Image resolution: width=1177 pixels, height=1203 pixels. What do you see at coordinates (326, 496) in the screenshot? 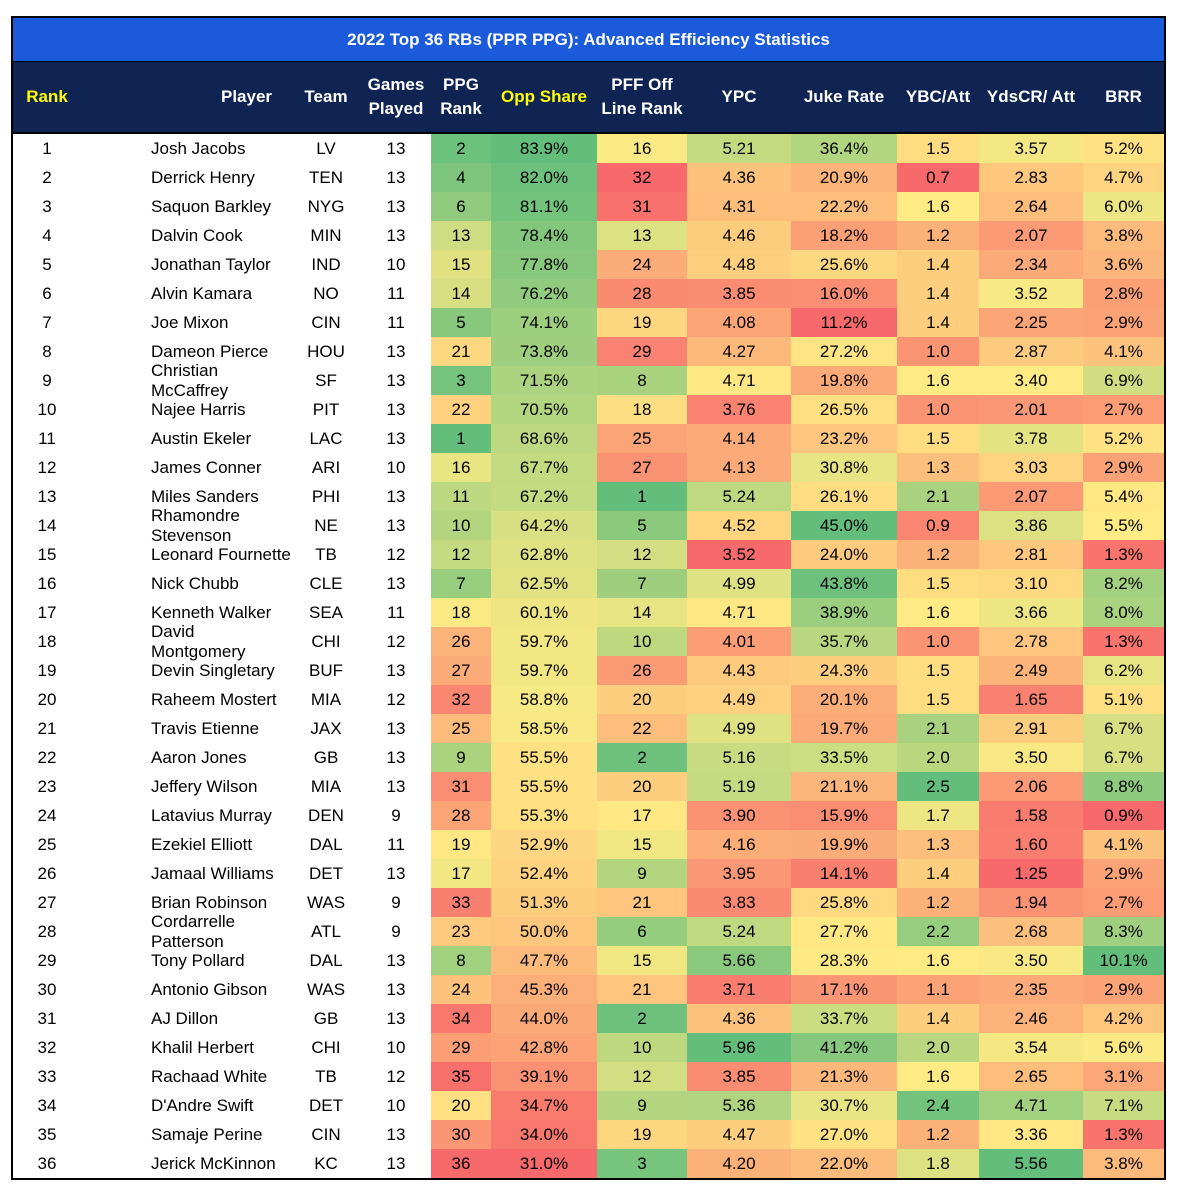
I see `cell-team: PHI` at bounding box center [326, 496].